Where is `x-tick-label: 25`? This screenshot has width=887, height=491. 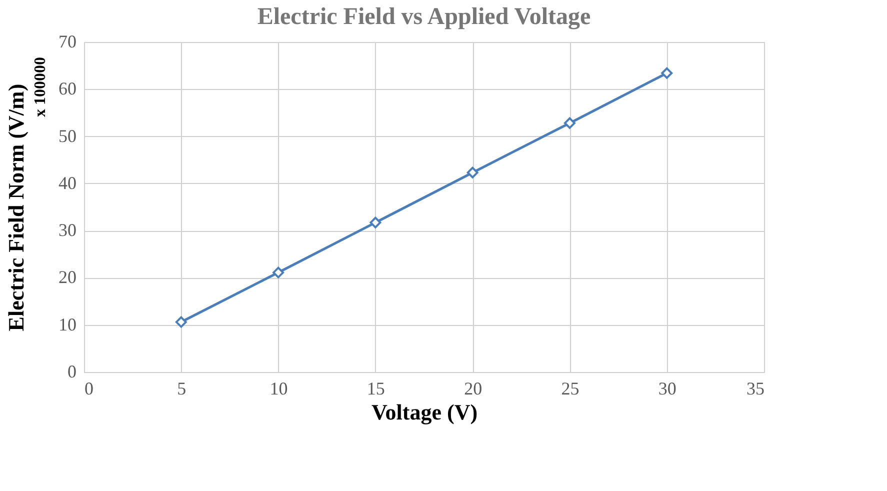 x-tick-label: 25 is located at coordinates (570, 388).